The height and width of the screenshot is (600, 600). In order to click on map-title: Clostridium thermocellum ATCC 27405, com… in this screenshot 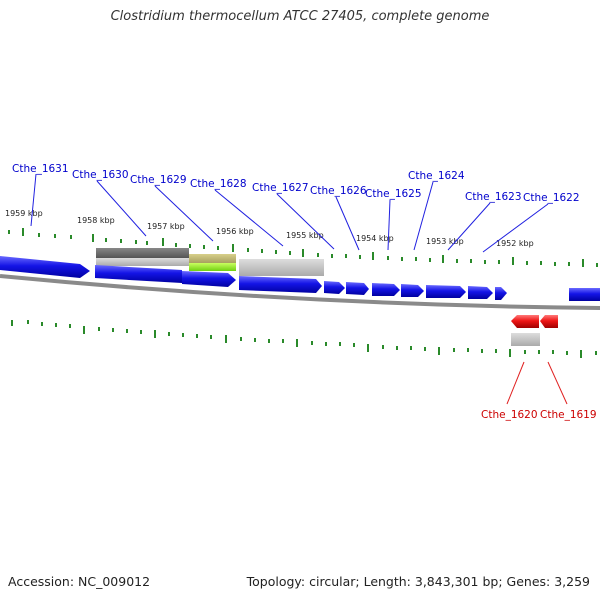, I will do `click(300, 16)`.